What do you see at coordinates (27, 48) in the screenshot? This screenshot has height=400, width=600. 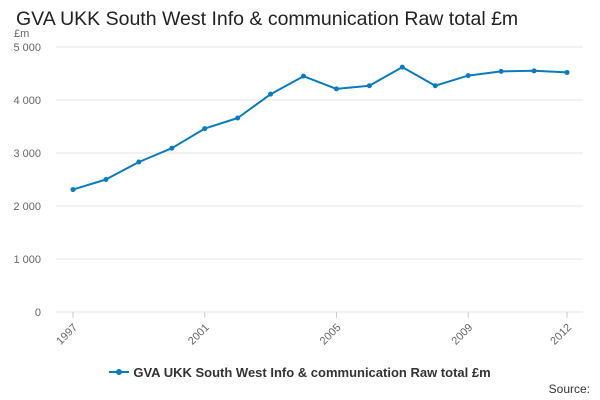 I see `y-tick-label: 5 000` at bounding box center [27, 48].